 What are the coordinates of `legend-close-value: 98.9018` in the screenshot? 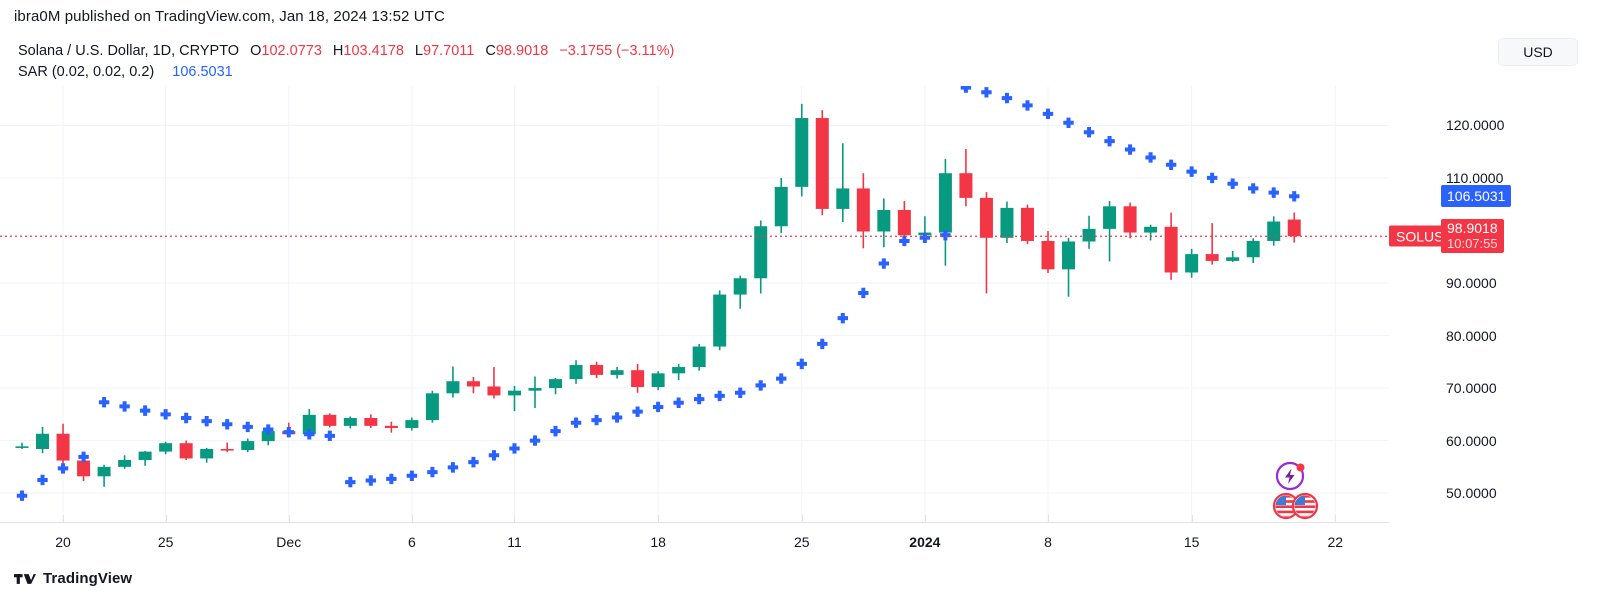 It's located at (522, 51).